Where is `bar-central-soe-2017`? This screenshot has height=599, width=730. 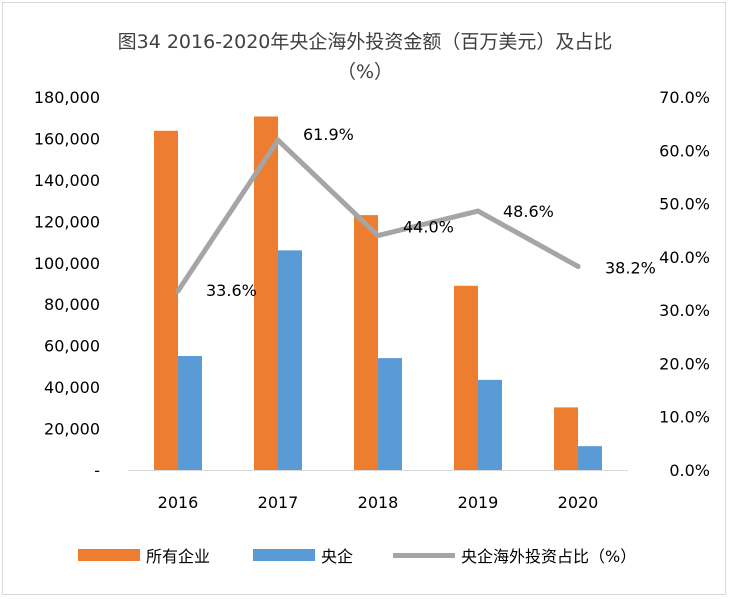 bar-central-soe-2017 is located at coordinates (290, 360).